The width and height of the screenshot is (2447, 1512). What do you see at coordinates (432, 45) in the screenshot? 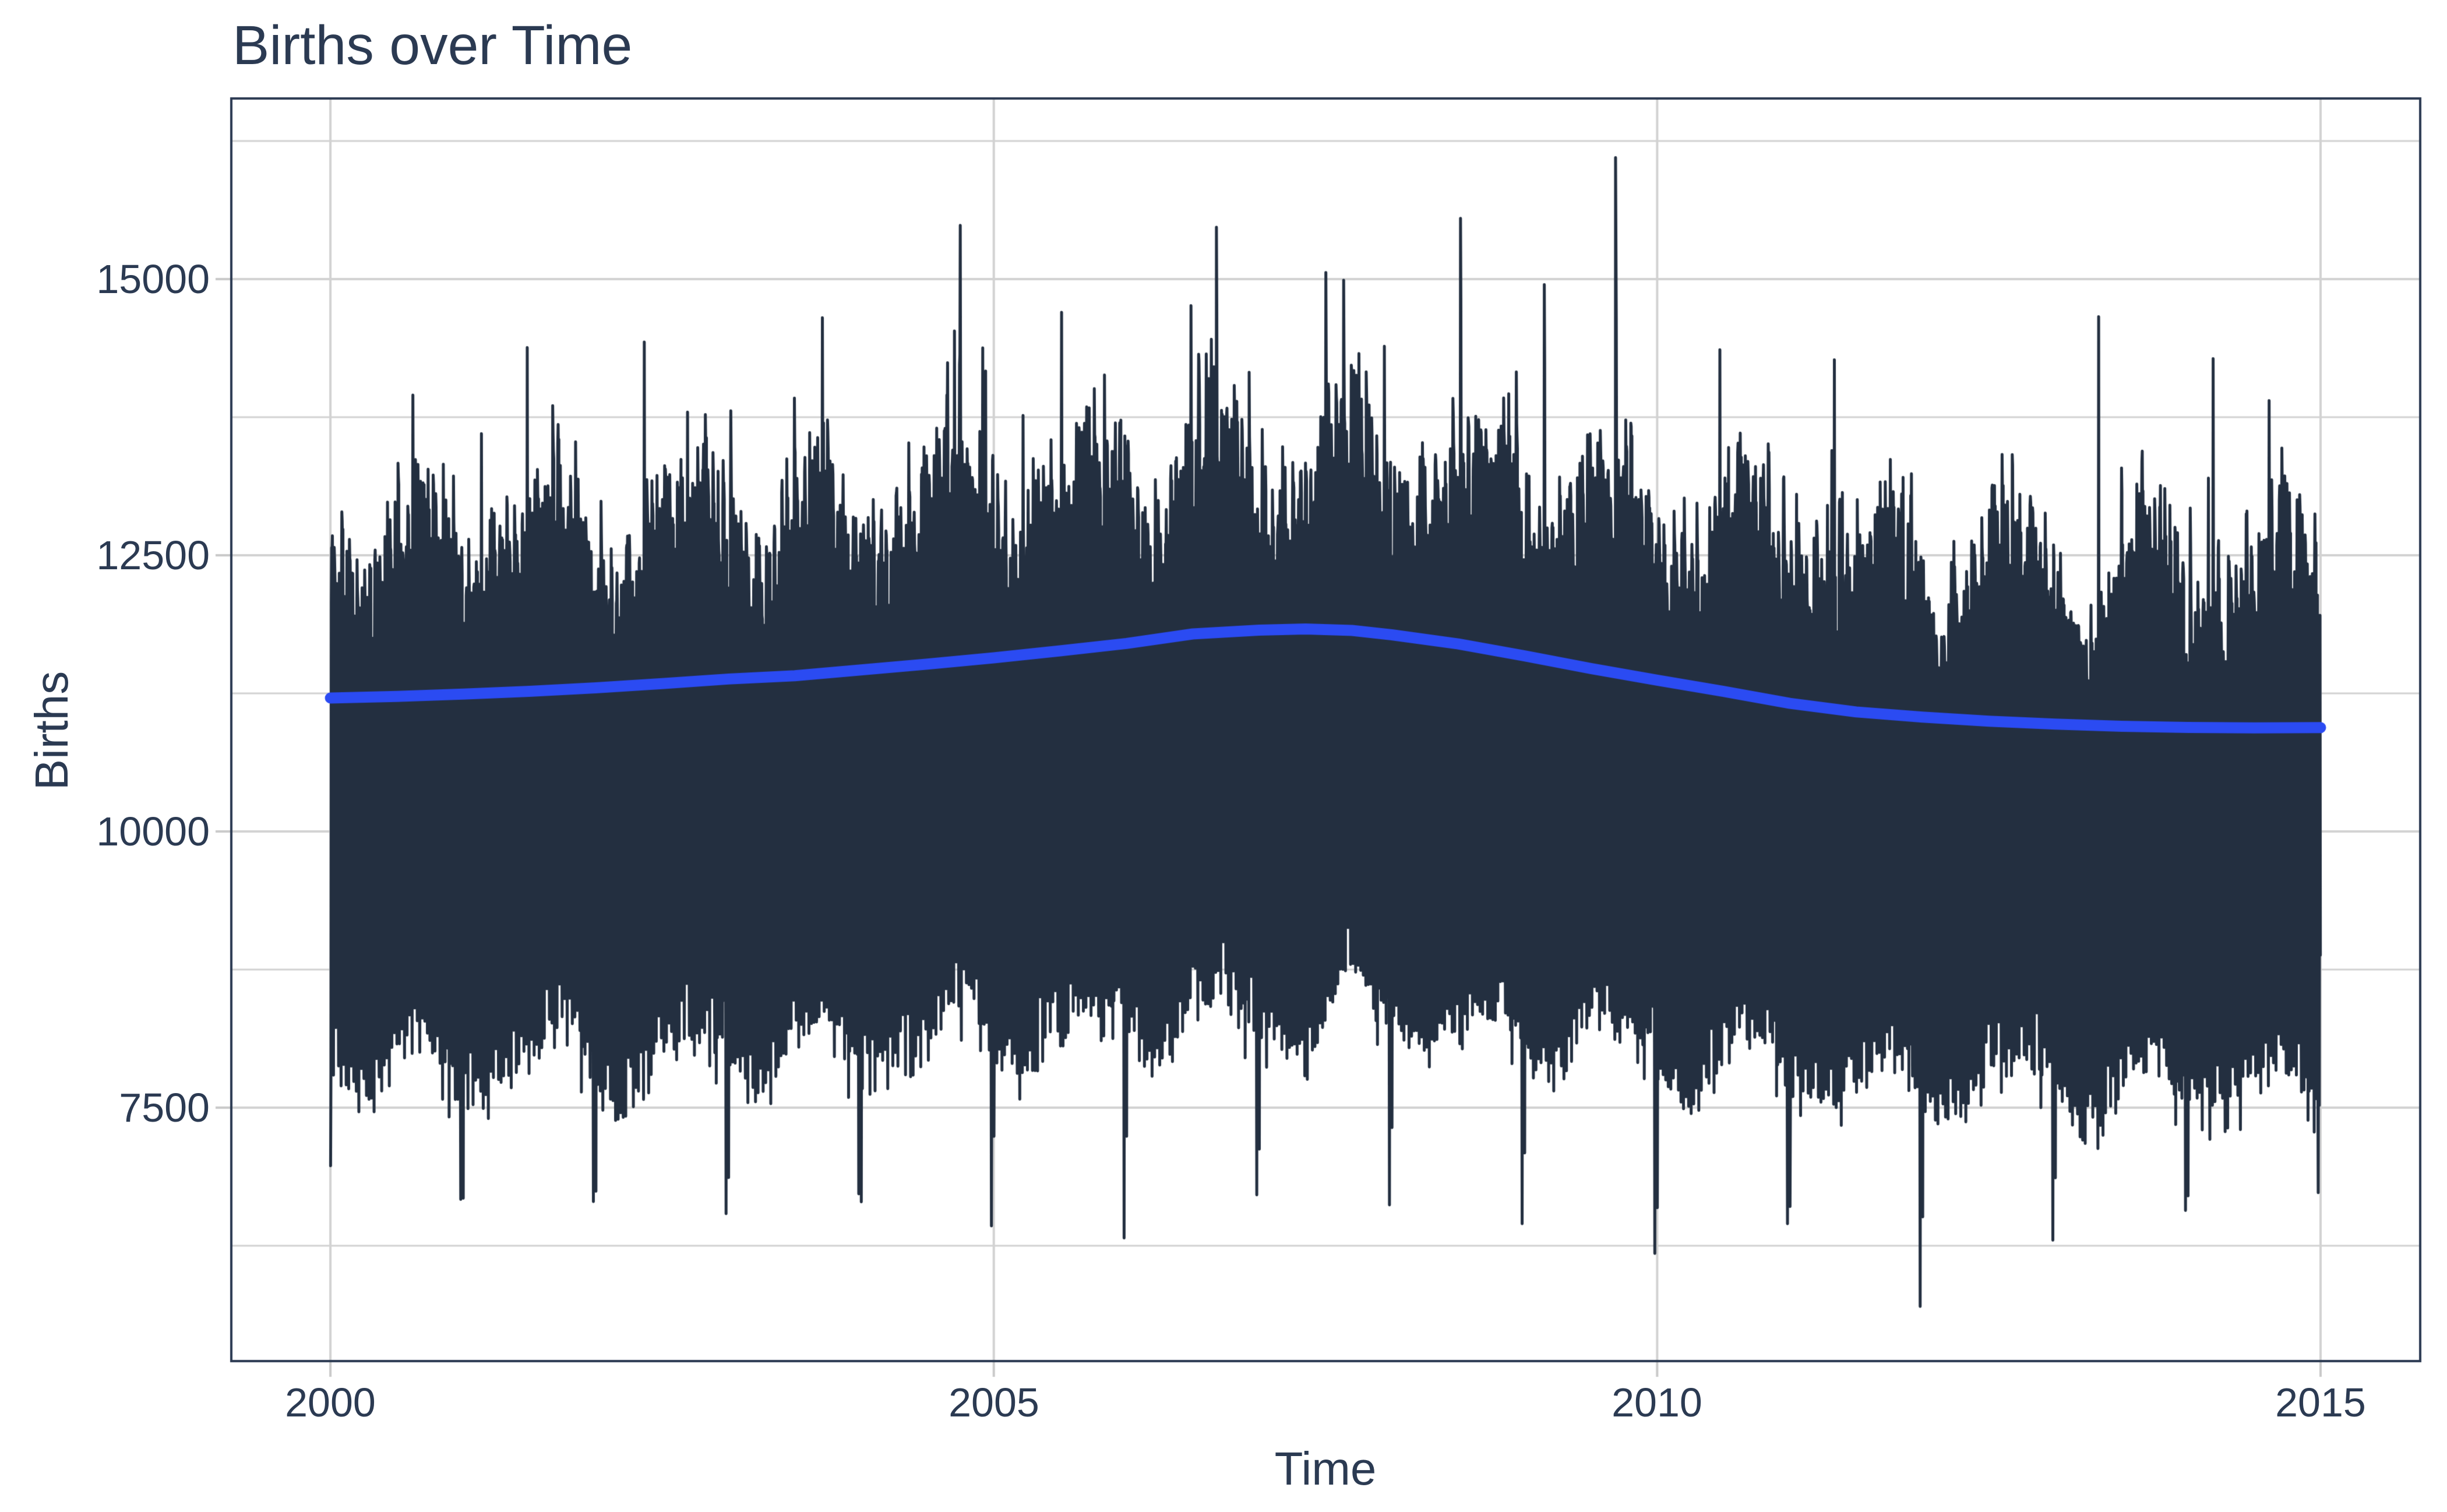
I see `page-title: Births over Time` at bounding box center [432, 45].